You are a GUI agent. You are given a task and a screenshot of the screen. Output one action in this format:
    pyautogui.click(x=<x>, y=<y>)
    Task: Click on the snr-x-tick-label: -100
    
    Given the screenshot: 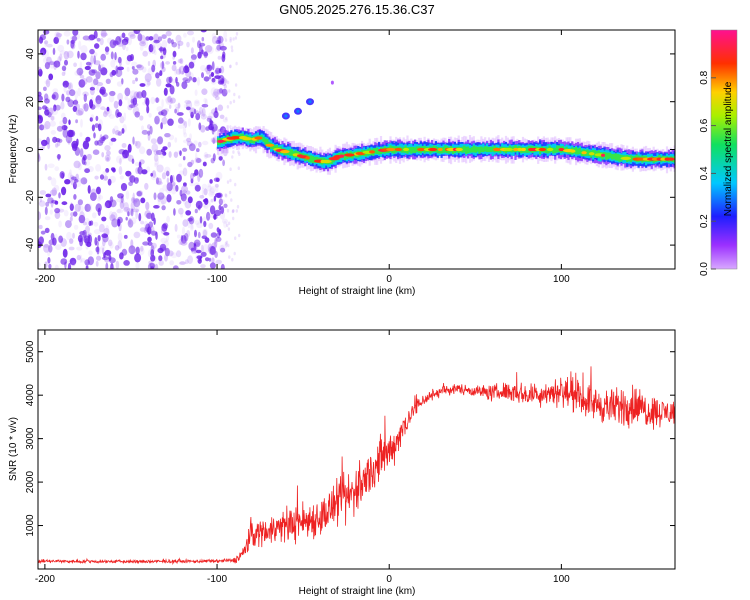 What is the action you would take?
    pyautogui.click(x=217, y=579)
    